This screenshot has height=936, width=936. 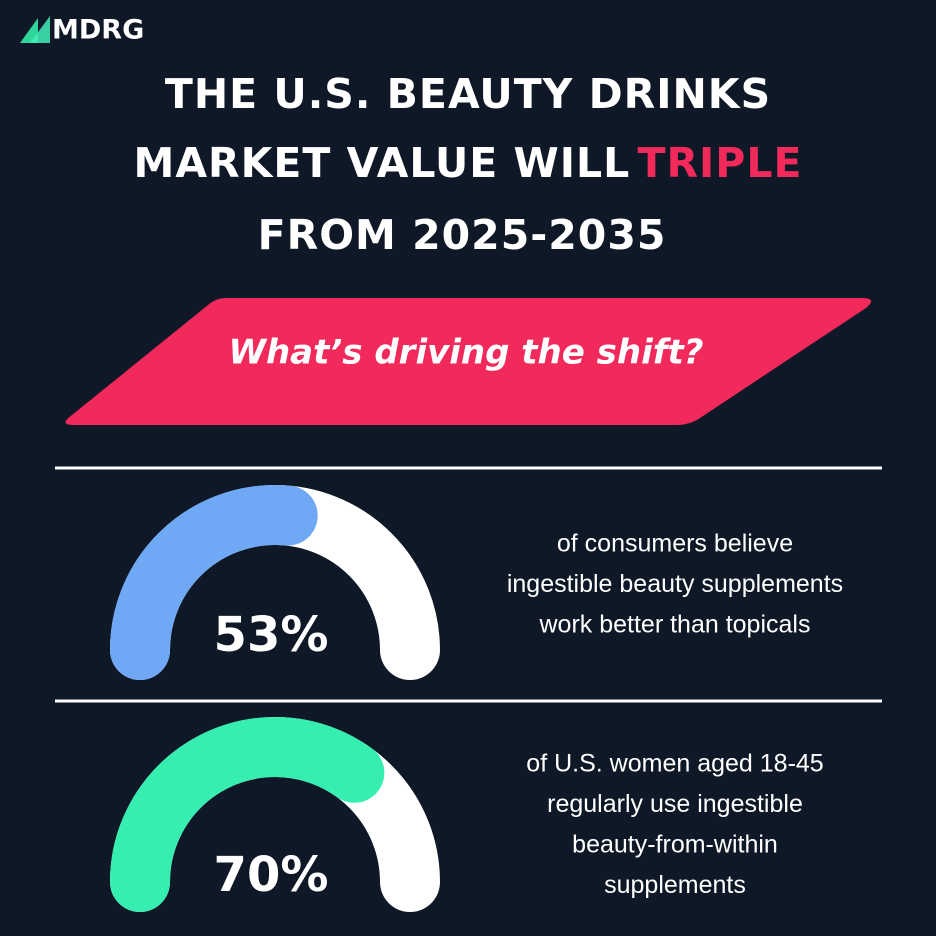 I want to click on banner, so click(x=468, y=361).